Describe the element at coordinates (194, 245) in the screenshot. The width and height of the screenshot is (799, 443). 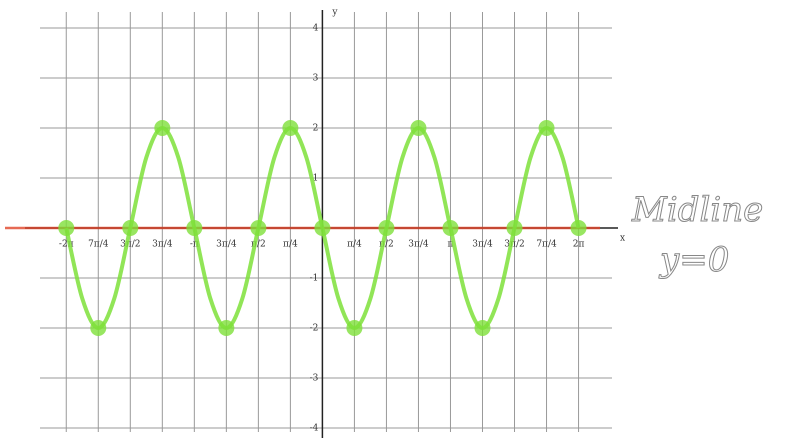
I see `x-tick-label: -π` at that location.